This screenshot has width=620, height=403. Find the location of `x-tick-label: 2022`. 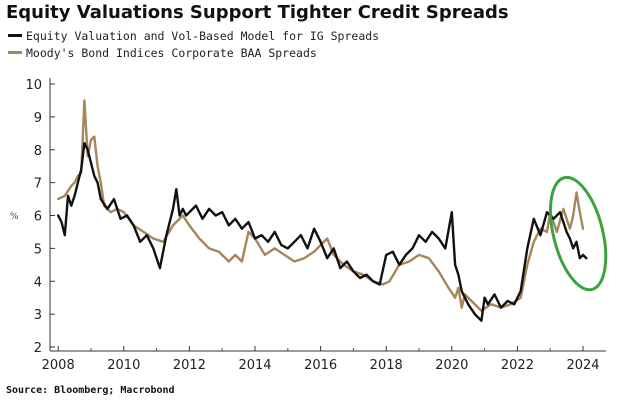

x-tick-label: 2022 is located at coordinates (517, 365).